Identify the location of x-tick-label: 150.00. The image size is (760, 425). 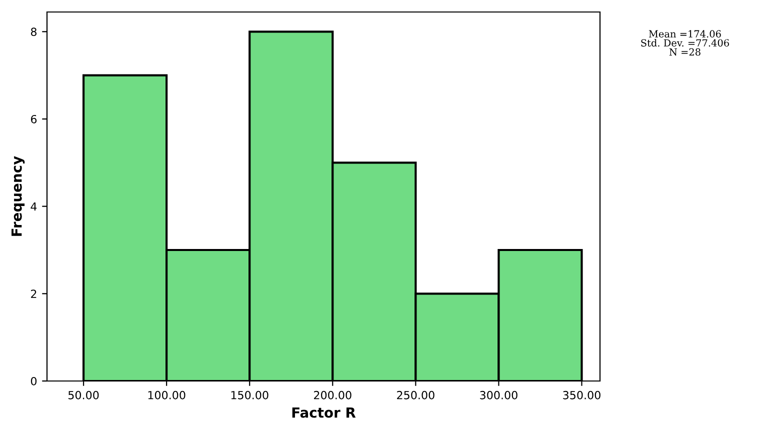
(249, 395).